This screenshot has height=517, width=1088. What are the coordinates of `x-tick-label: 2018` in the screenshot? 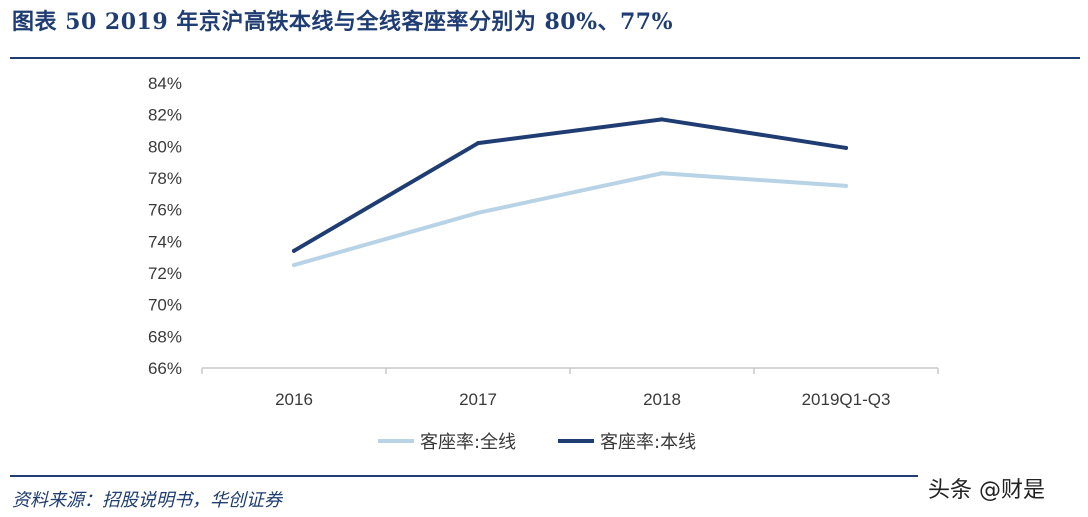 It's located at (662, 399).